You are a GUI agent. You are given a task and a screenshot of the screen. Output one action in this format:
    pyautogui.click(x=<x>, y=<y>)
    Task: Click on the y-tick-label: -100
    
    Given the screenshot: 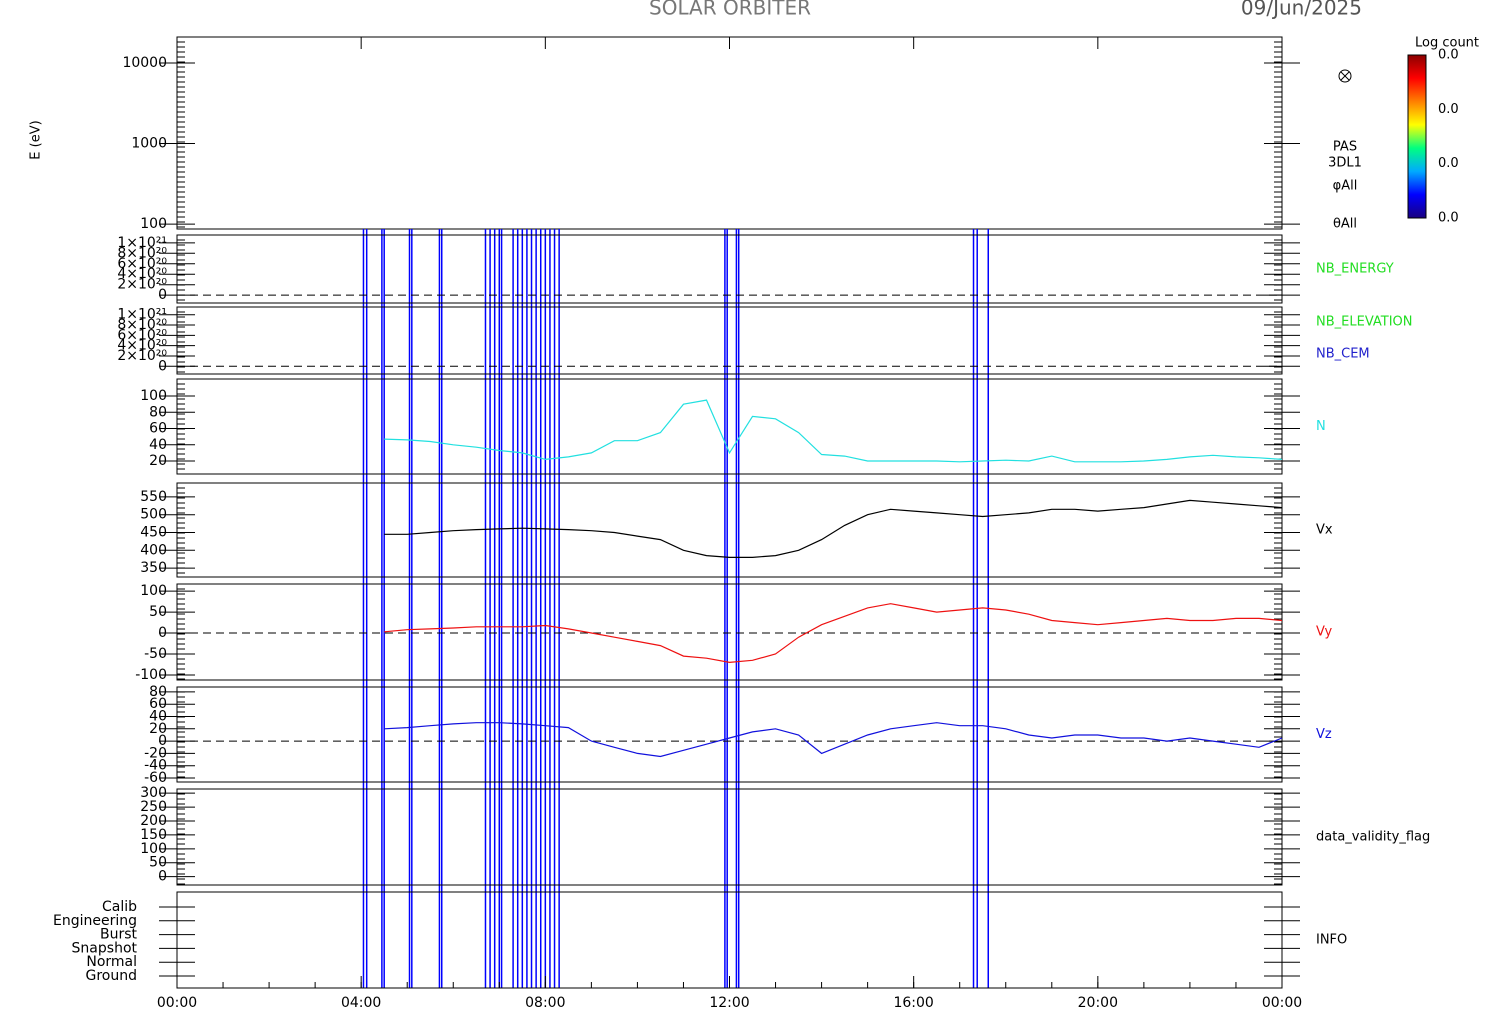 What is the action you would take?
    pyautogui.click(x=151, y=675)
    